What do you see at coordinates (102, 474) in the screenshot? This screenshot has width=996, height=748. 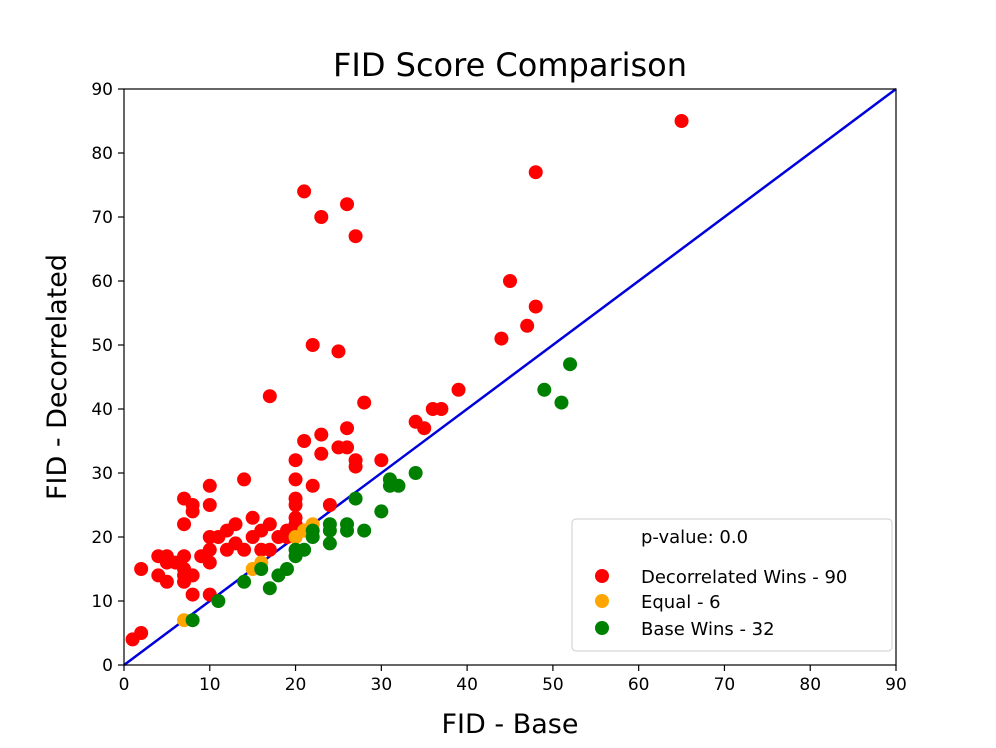 I see `y-tick-label: 30` at bounding box center [102, 474].